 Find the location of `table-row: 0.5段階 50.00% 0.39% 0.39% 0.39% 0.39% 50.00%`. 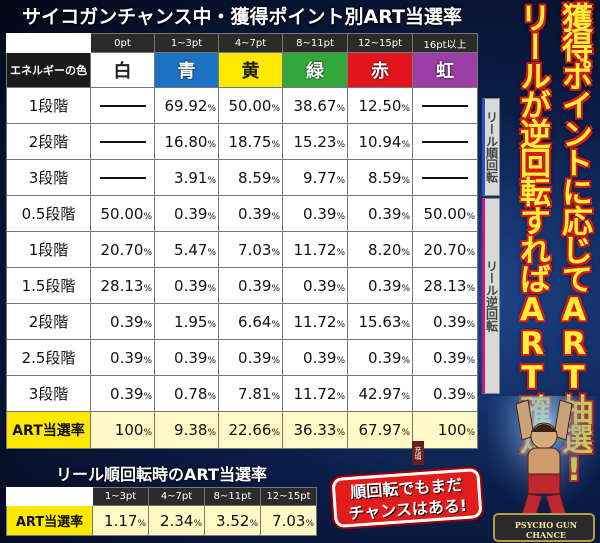

table-row: 0.5段階 50.00% 0.39% 0.39% 0.39% 0.39% 50.00% is located at coordinates (242, 213).